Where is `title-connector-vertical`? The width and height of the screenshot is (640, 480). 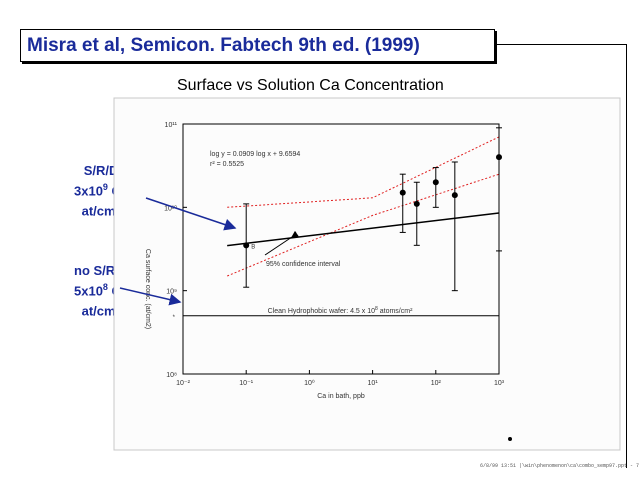 title-connector-vertical is located at coordinates (626, 256).